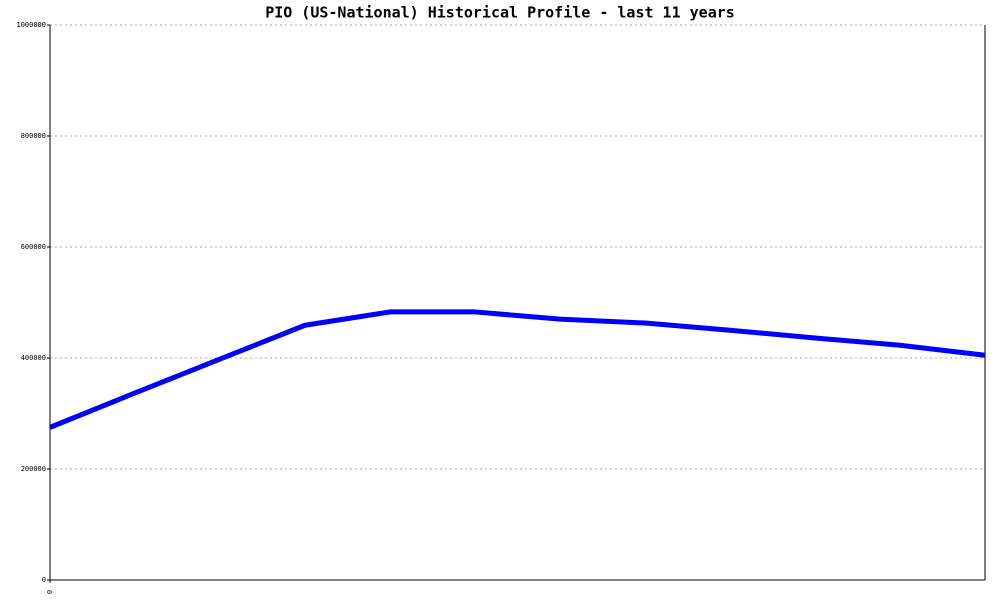  What do you see at coordinates (31, 25) in the screenshot?
I see `y-tick-label: 1000000` at bounding box center [31, 25].